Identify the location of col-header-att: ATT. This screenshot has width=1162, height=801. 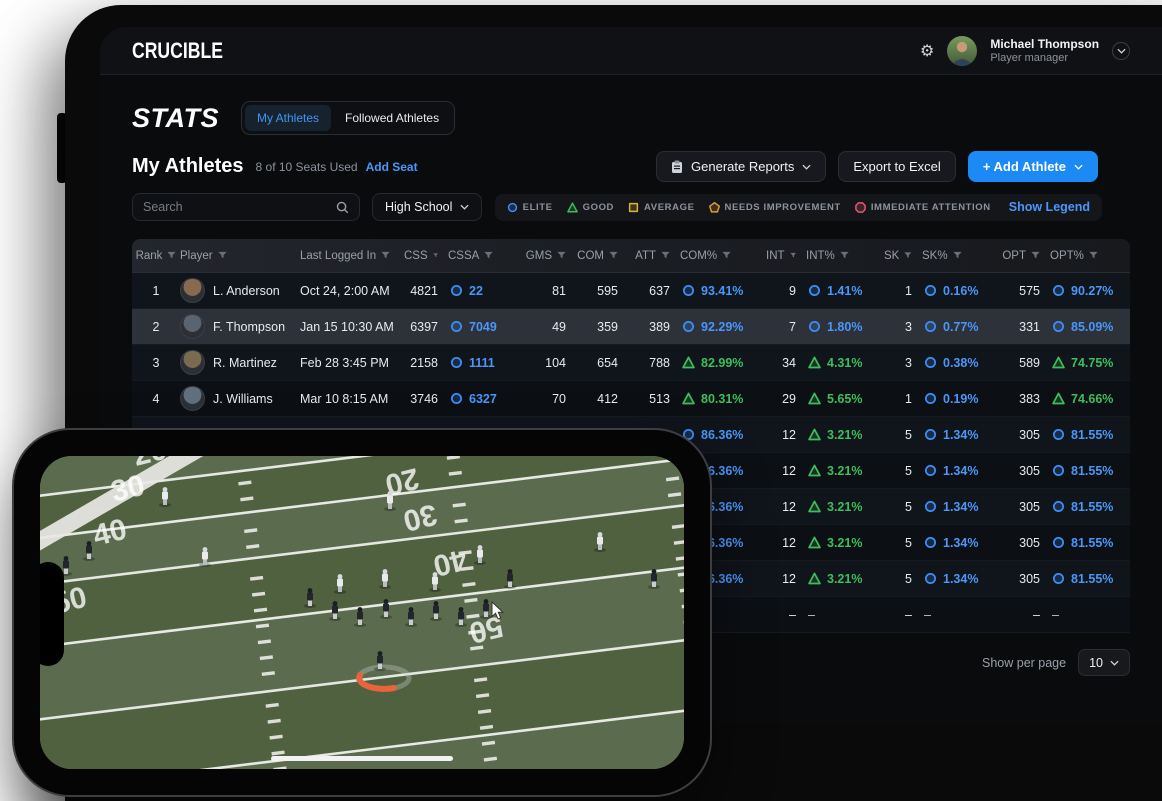
(654, 256).